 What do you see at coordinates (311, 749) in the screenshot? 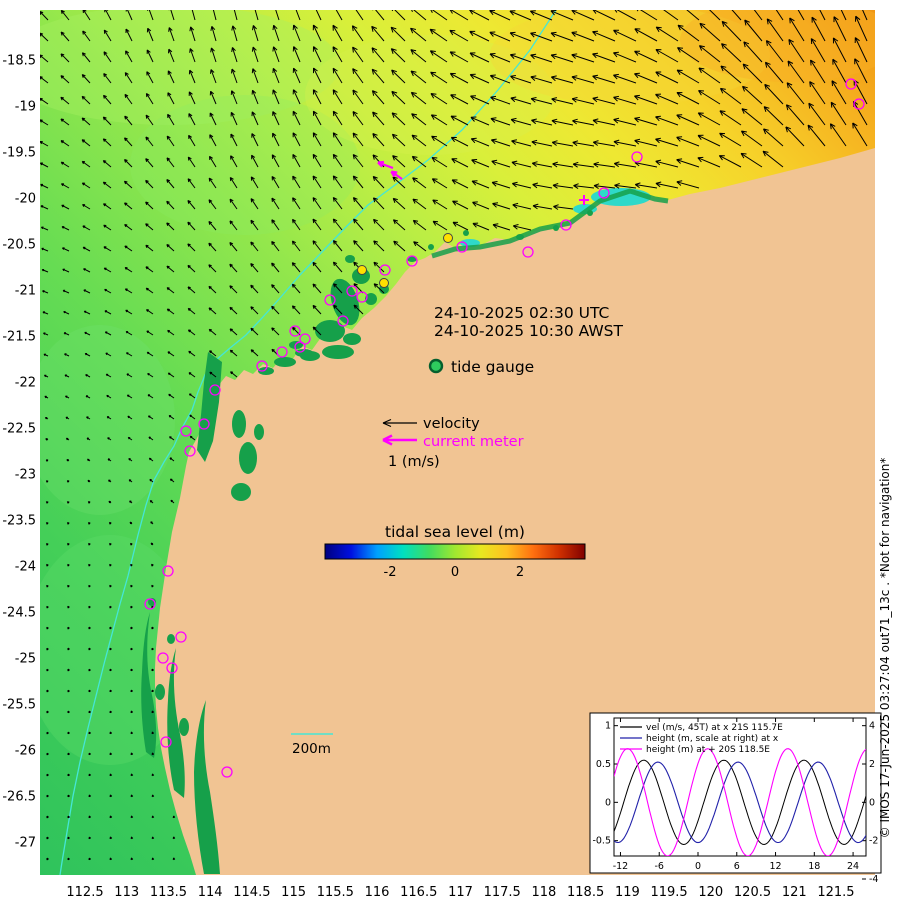
I see `contour-legend-label: 200m` at bounding box center [311, 749].